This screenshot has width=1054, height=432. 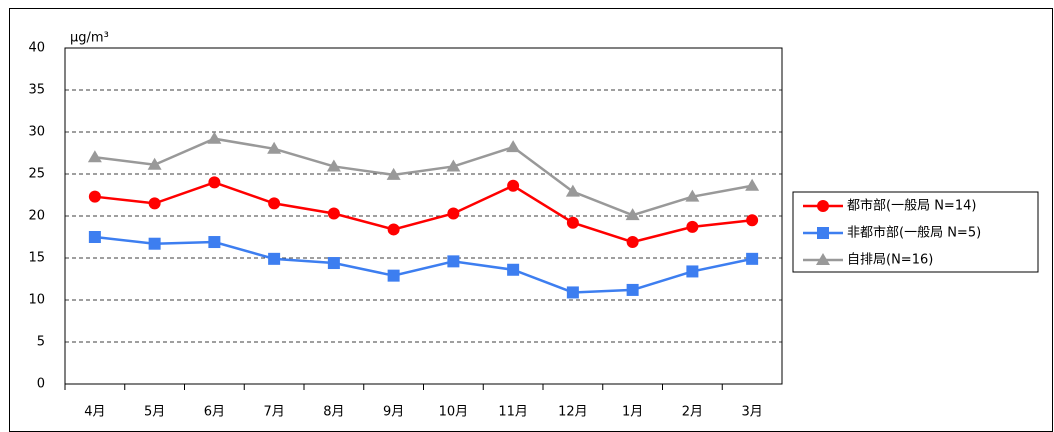 I want to click on x-tick-label: 11月, so click(x=513, y=412).